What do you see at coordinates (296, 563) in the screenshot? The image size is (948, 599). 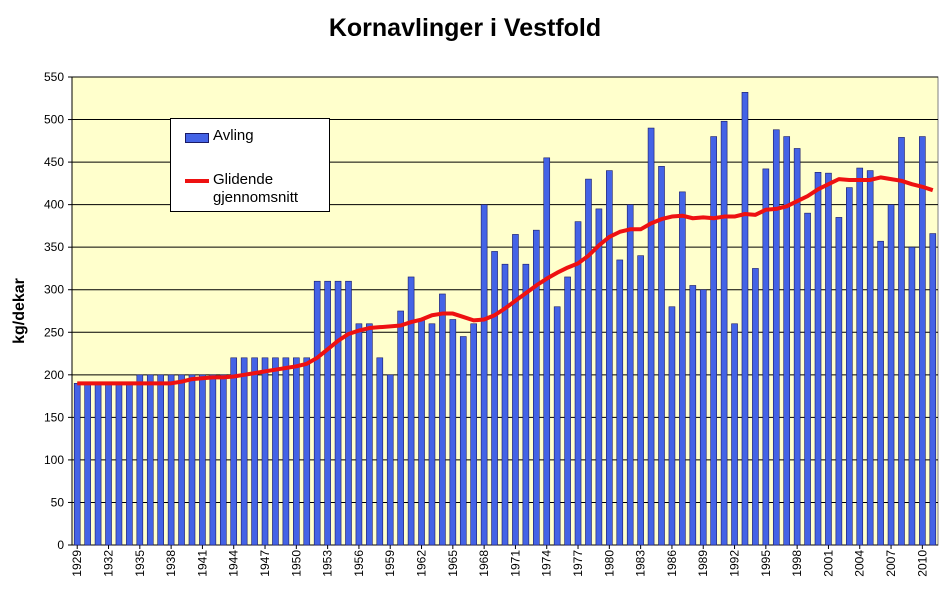 I see `x-tick-label: 1950` at bounding box center [296, 563].